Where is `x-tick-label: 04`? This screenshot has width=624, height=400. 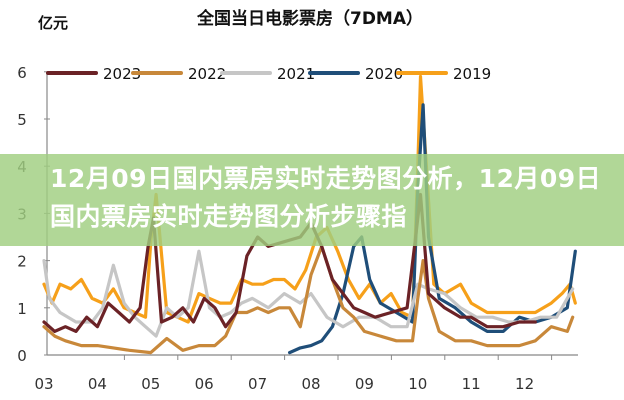
x-tick-label: 04 is located at coordinates (97, 384).